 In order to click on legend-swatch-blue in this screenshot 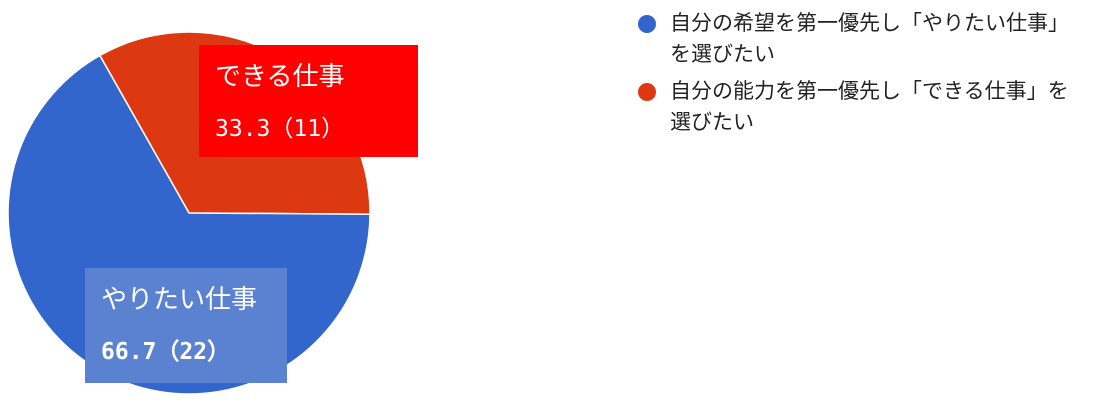, I will do `click(647, 24)`.